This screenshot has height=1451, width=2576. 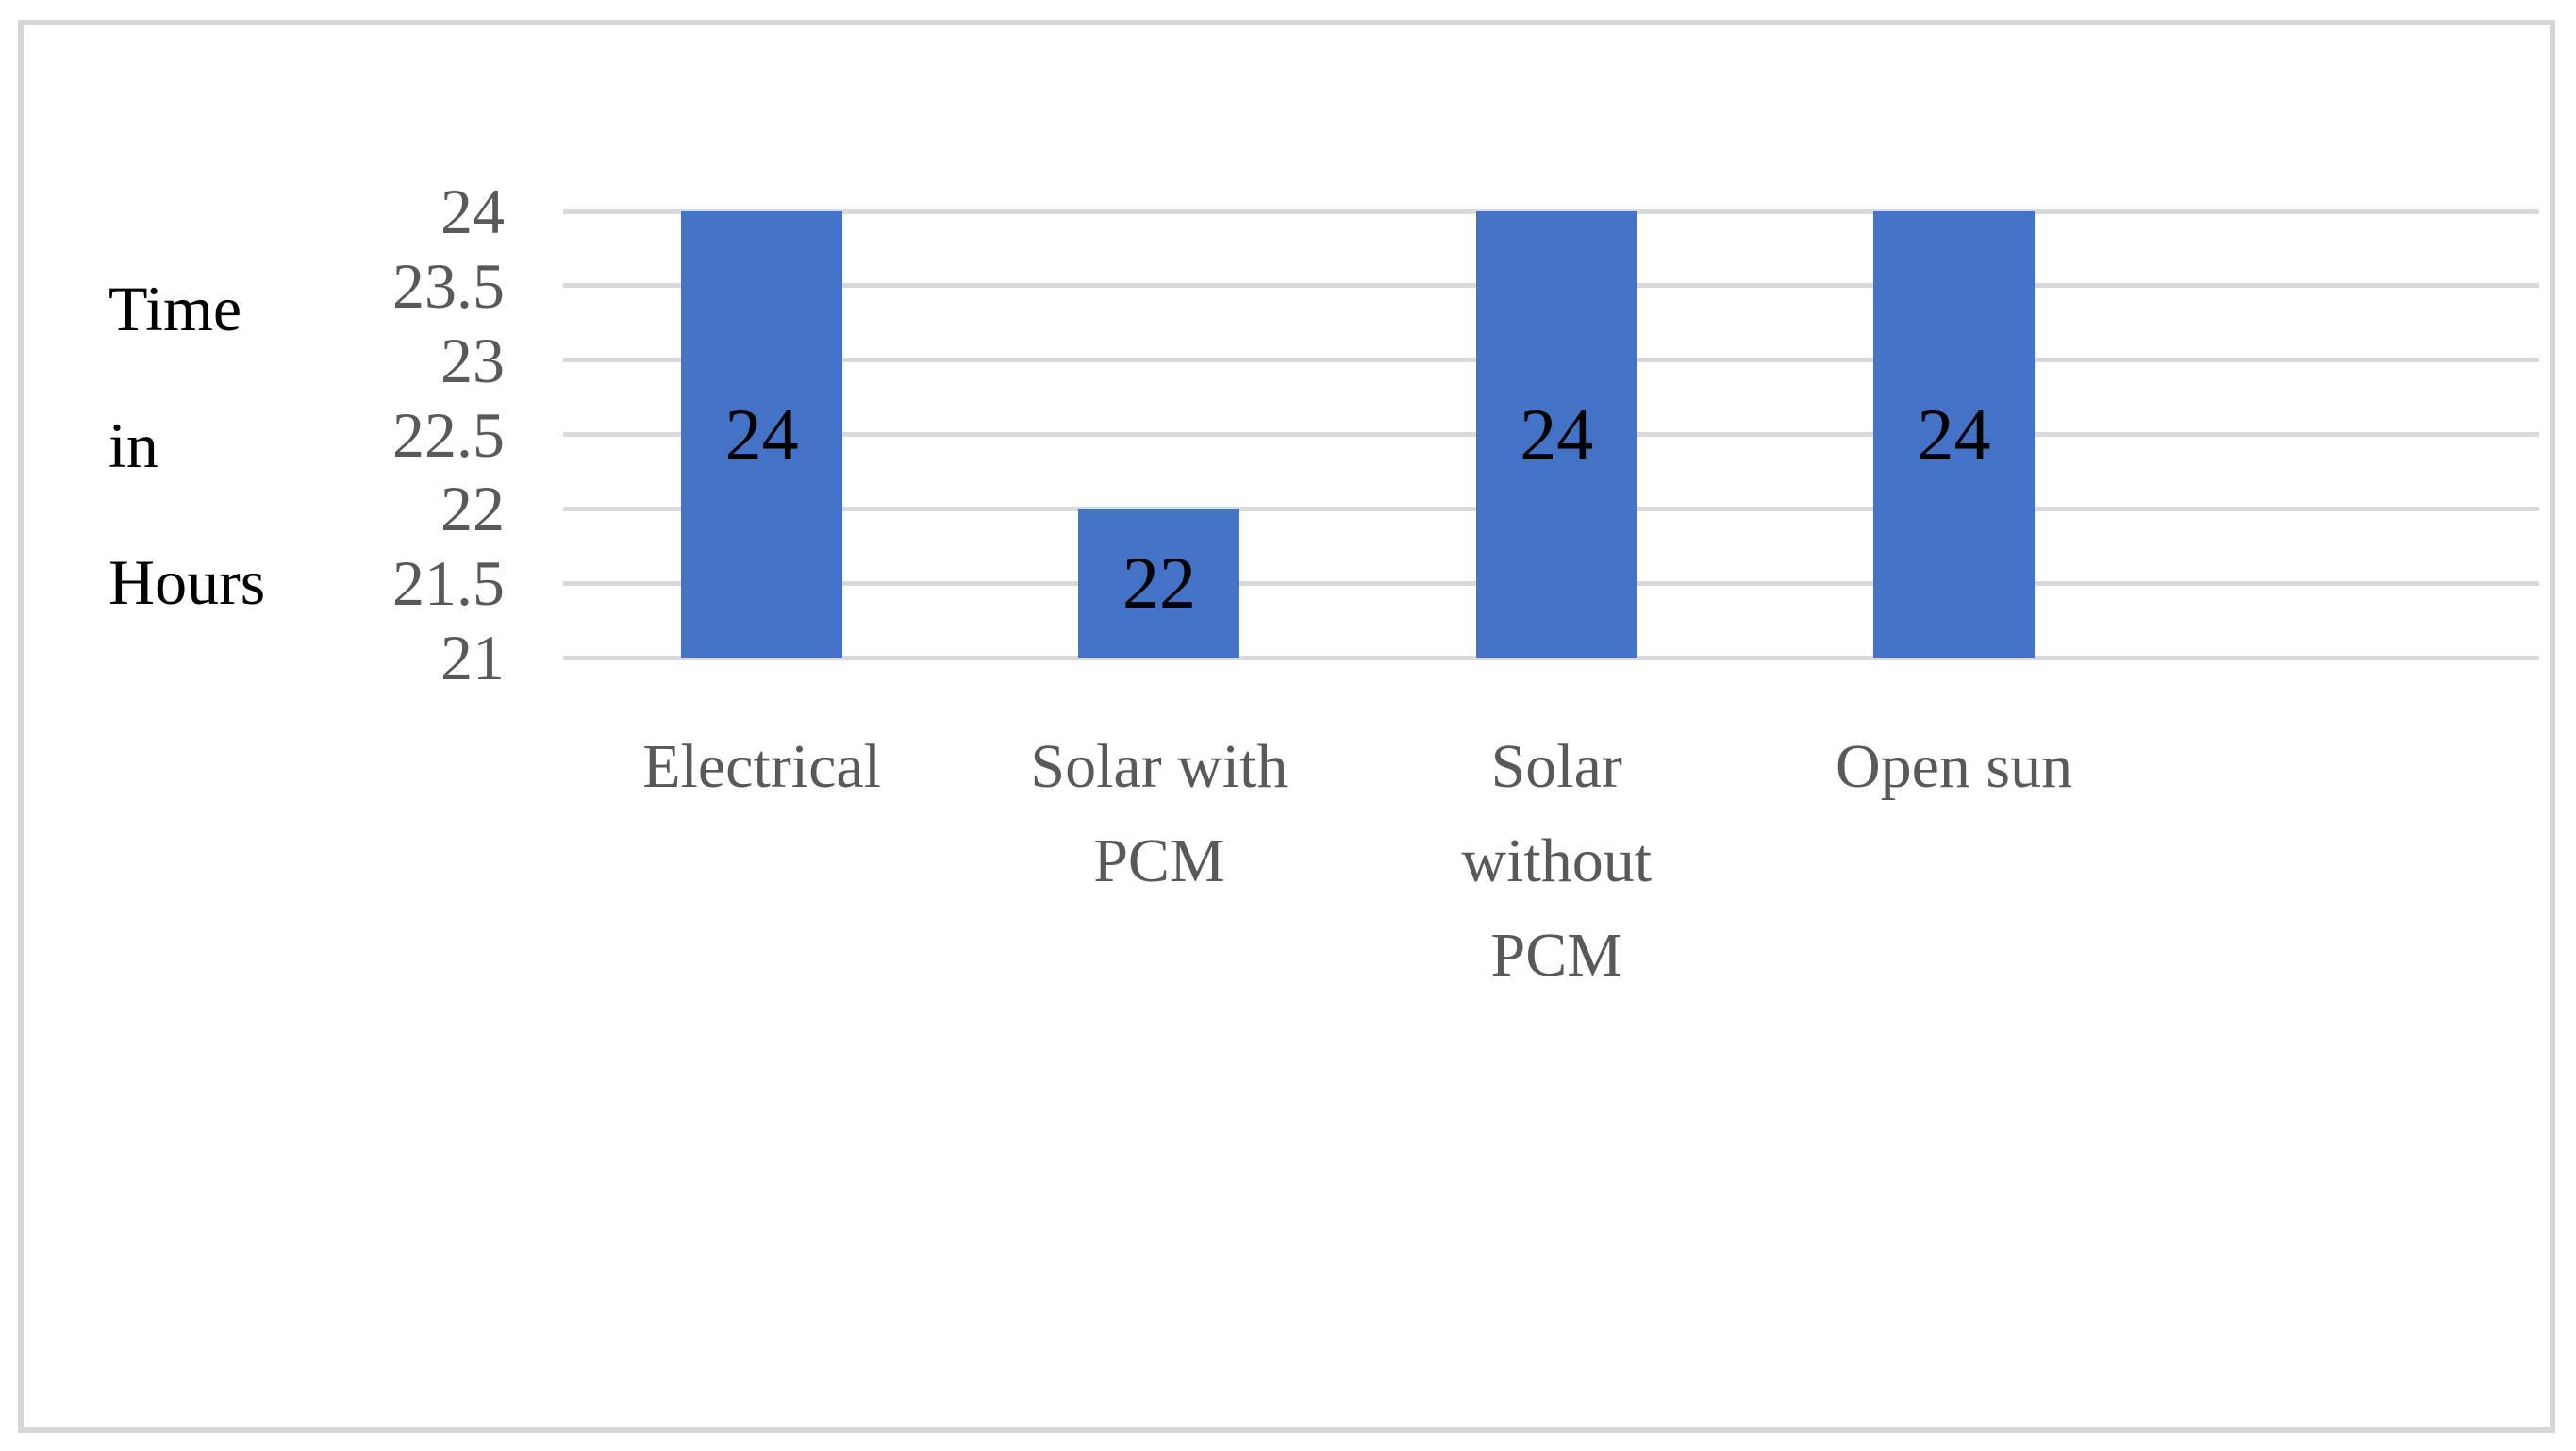 I want to click on bar-solar-without-pcm: 24, so click(x=1556, y=434).